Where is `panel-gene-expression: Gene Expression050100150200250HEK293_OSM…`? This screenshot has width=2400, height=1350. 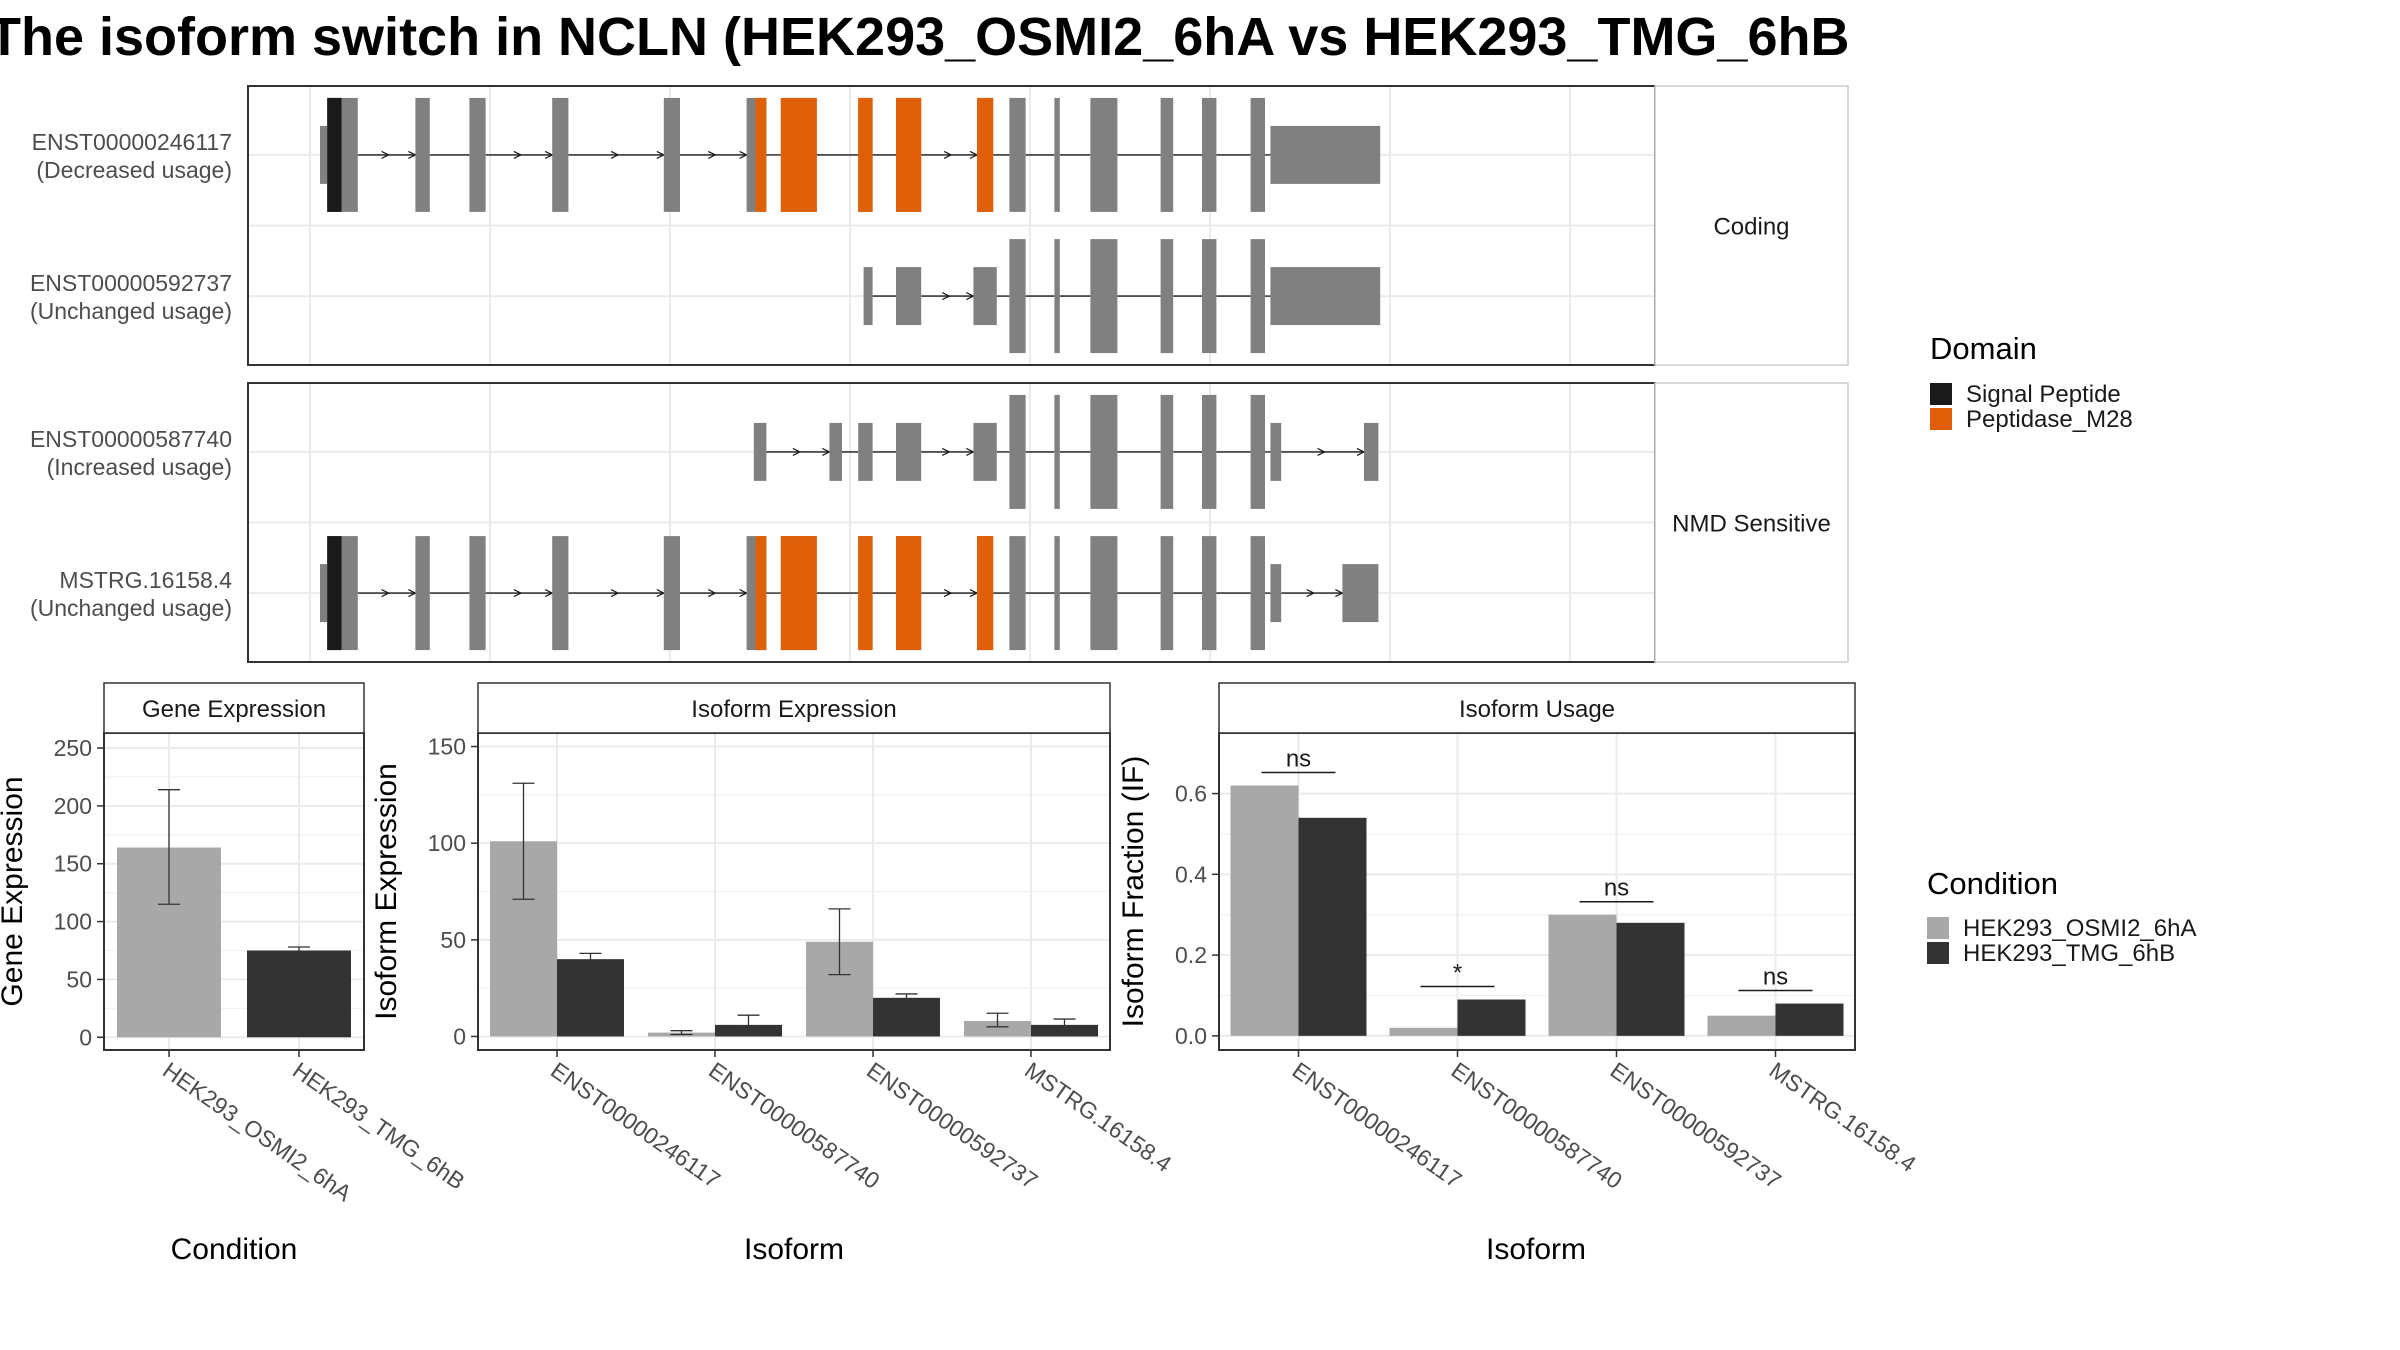 panel-gene-expression: Gene Expression050100150200250HEK293_OSM… is located at coordinates (235, 974).